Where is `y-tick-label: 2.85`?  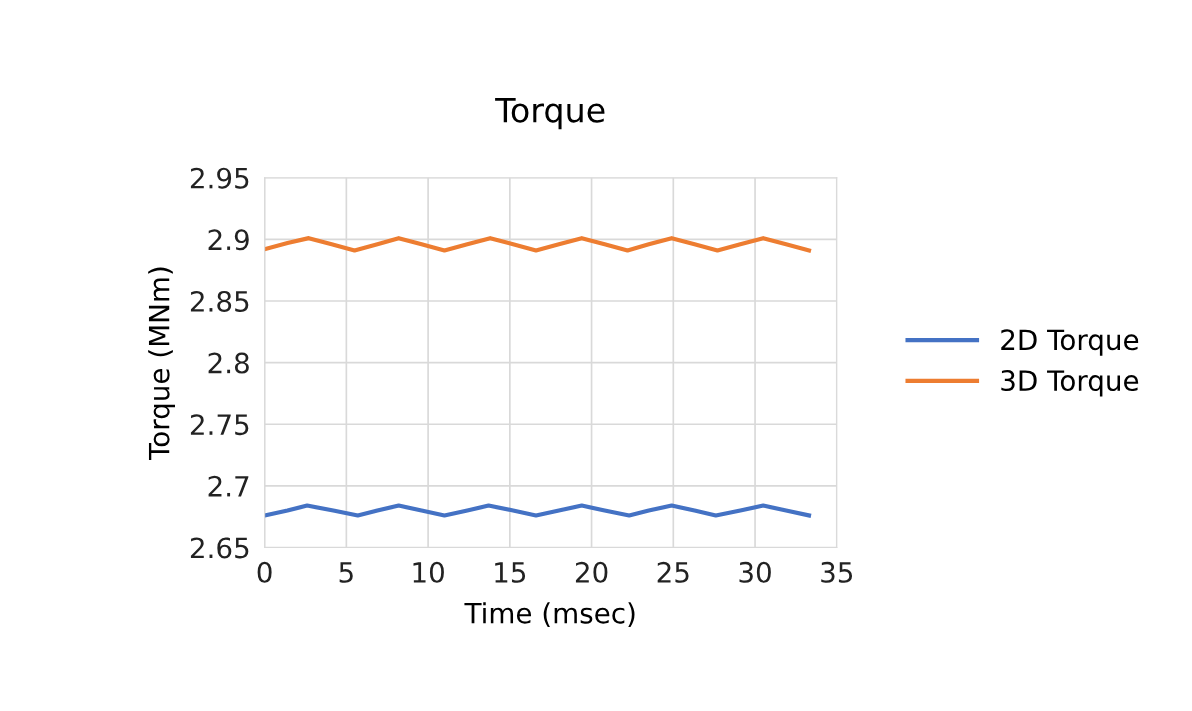
y-tick-label: 2.85 is located at coordinates (219, 301).